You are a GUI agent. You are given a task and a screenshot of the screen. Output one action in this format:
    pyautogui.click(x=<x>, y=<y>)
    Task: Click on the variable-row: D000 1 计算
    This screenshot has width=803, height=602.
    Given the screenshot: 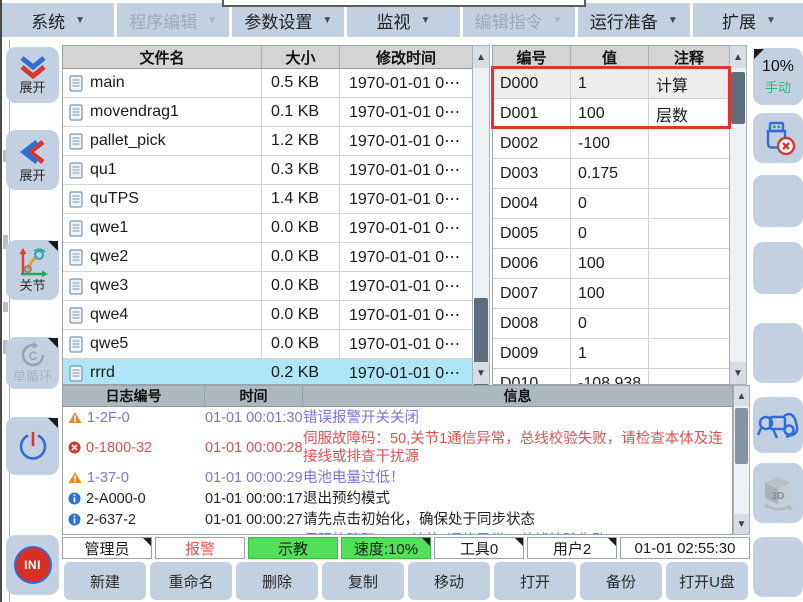 What is the action you would take?
    pyautogui.click(x=611, y=84)
    